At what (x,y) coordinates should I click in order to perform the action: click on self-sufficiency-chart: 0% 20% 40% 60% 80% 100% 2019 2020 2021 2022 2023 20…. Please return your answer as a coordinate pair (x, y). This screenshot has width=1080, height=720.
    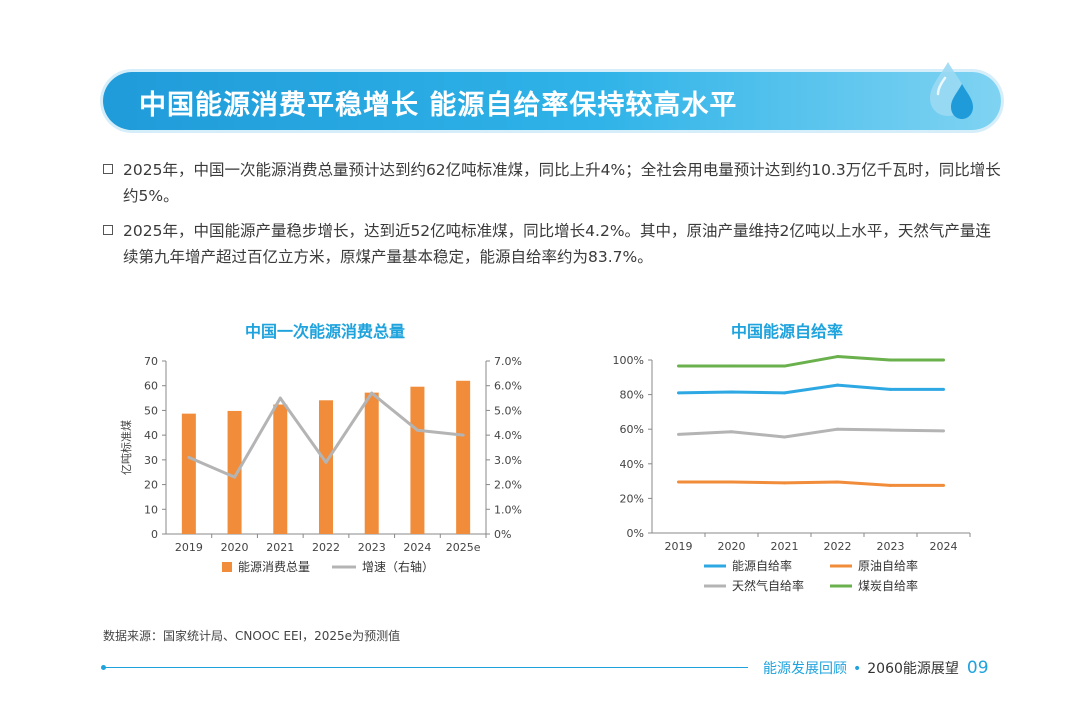
    Looking at the image, I should click on (792, 473).